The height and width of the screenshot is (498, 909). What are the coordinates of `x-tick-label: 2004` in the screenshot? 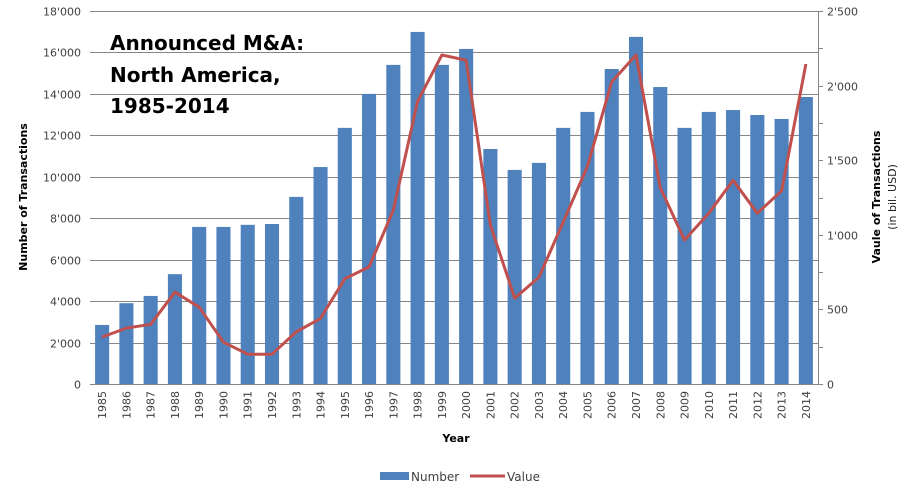 It's located at (563, 405).